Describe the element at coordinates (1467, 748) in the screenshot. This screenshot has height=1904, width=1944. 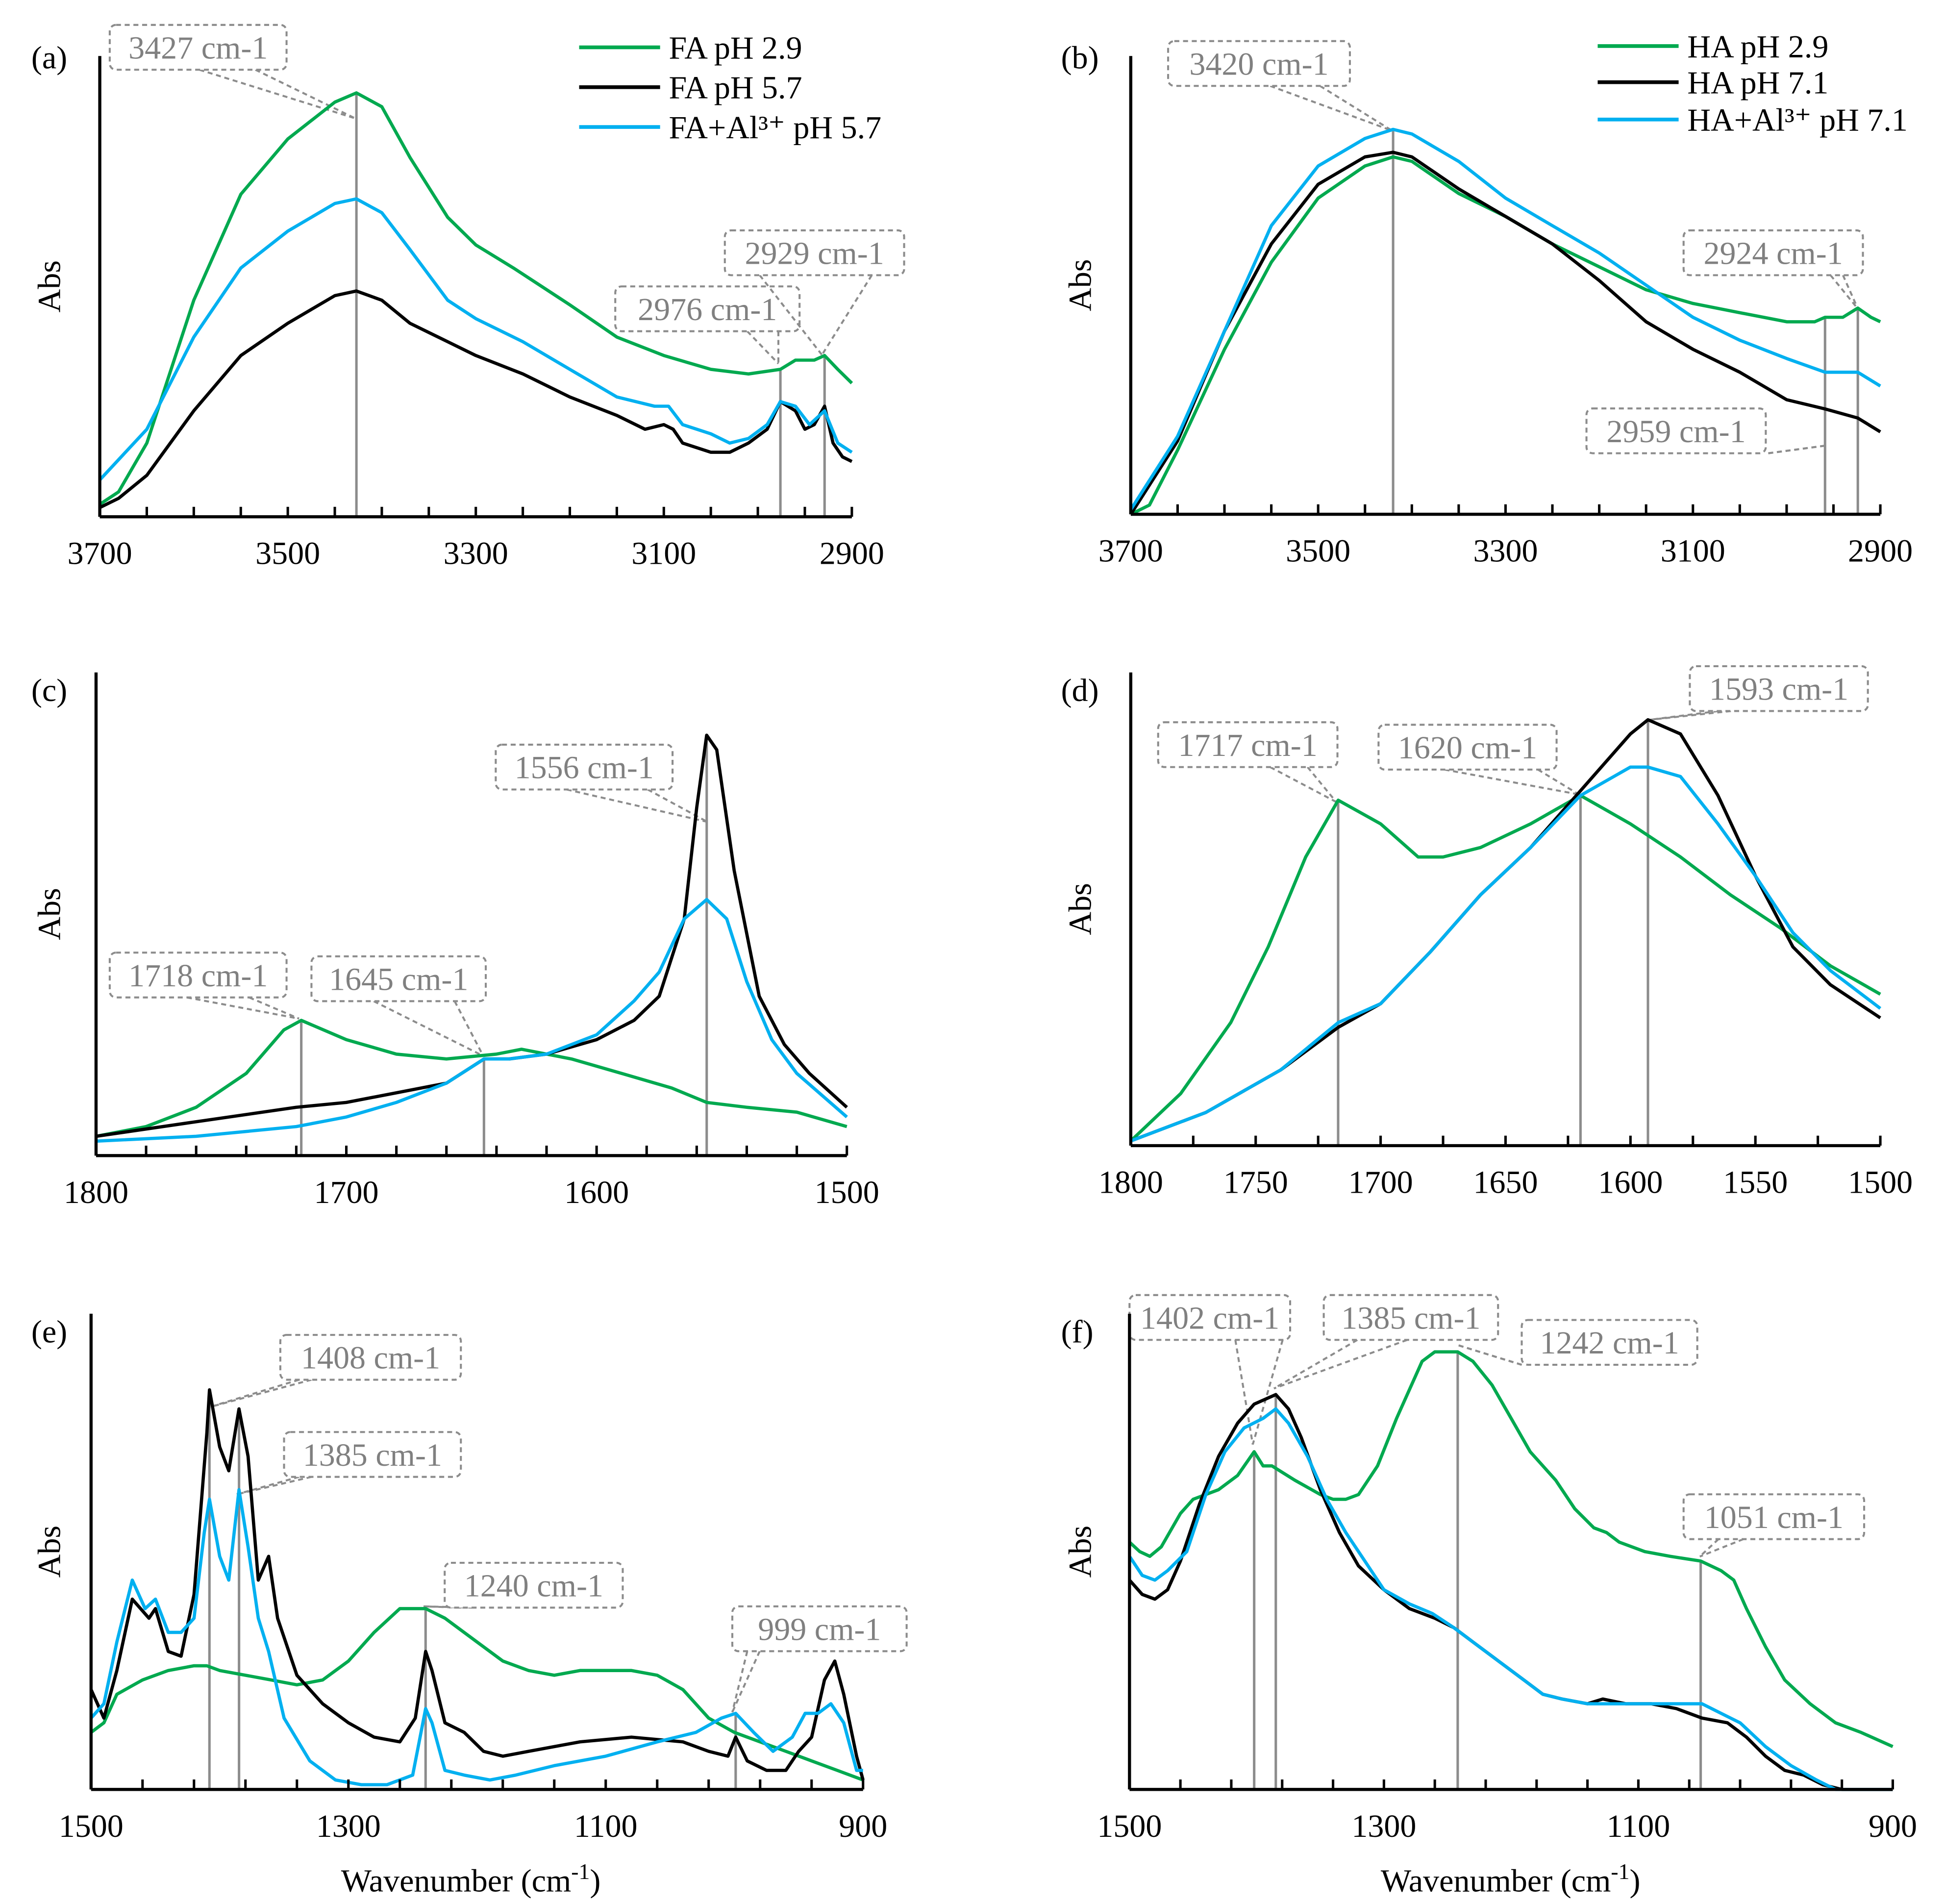
I see `annotation-label: 1620 cm-1` at that location.